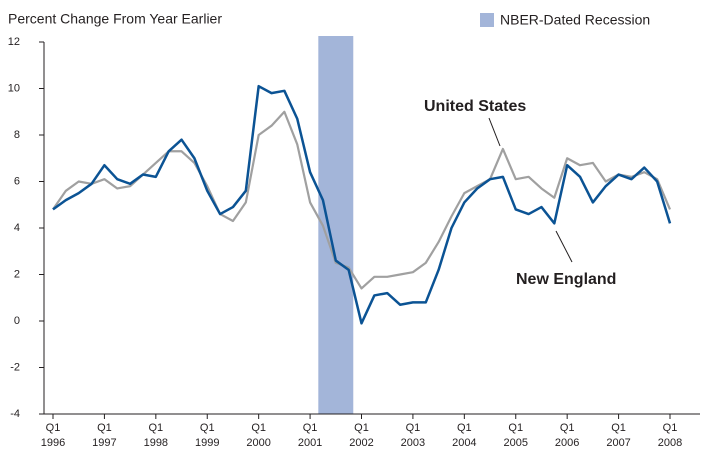 The height and width of the screenshot is (454, 706). Describe the element at coordinates (17, 135) in the screenshot. I see `y-tick-label: 8` at that location.